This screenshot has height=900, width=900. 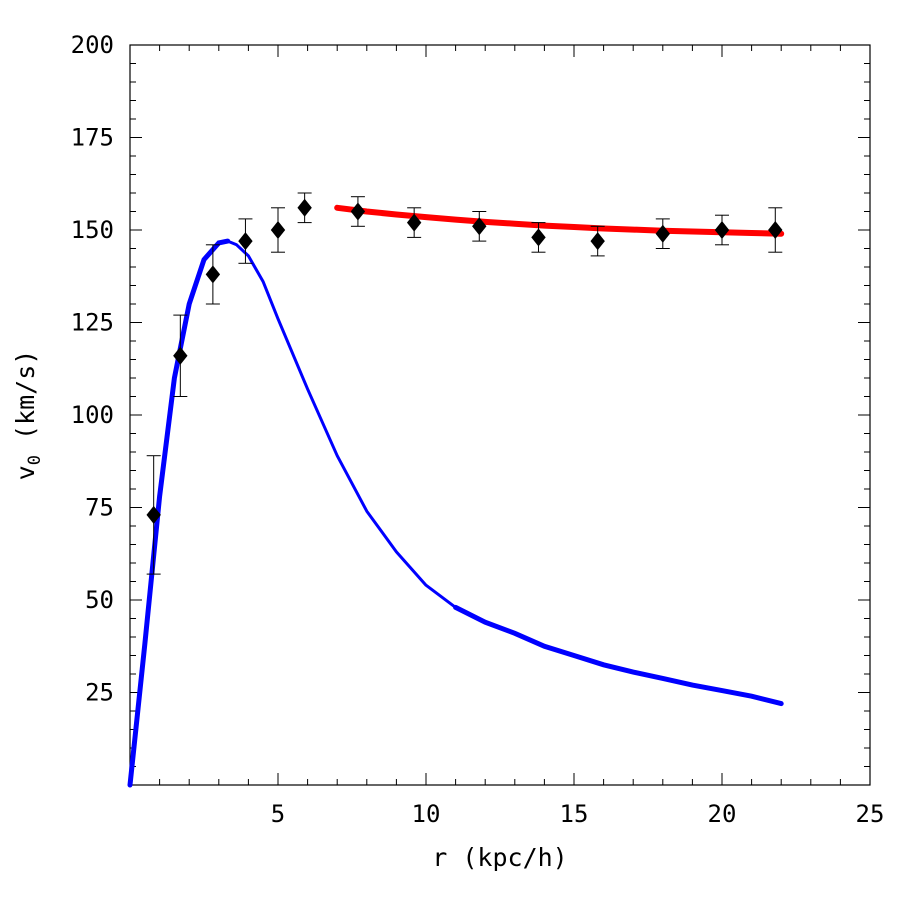 I want to click on x-tick-labels: 5 10 15 20 25, so click(x=578, y=814).